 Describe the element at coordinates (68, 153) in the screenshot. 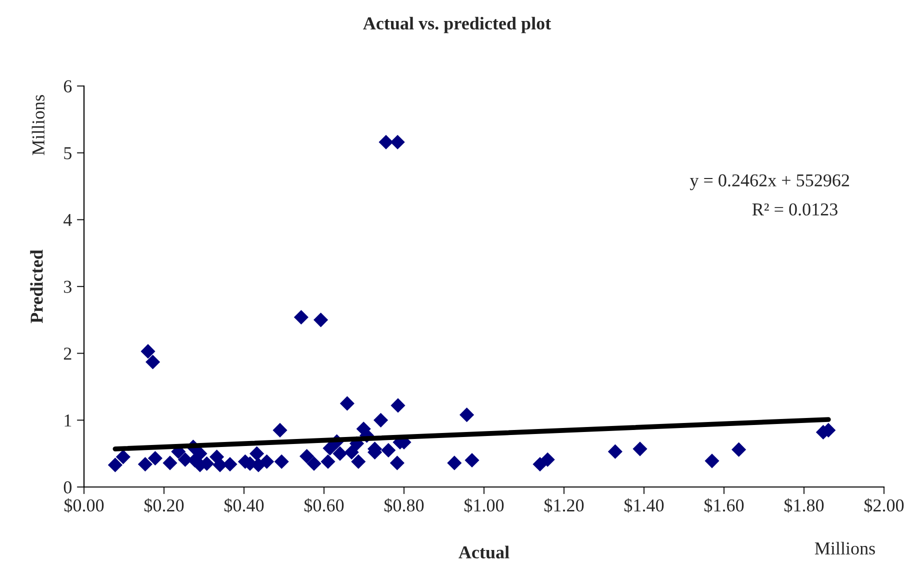

I see `y-tick-label: 5` at that location.